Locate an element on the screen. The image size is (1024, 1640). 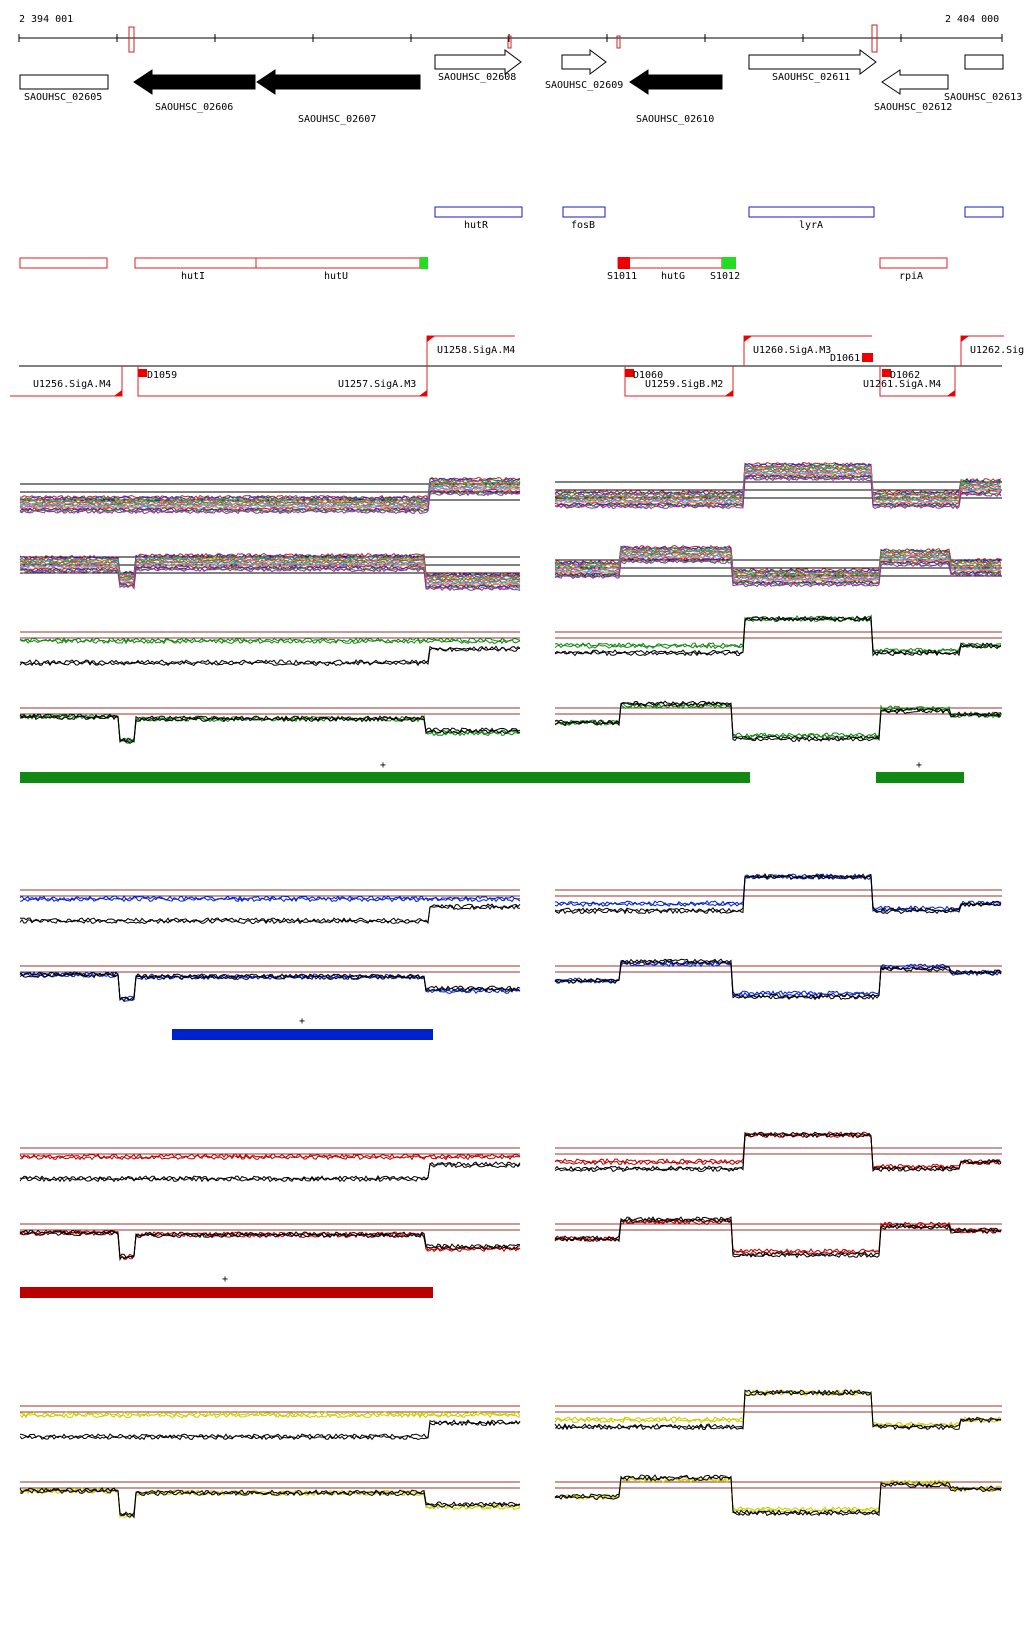
feature-label: U1256.SigA.M4 is located at coordinates (72, 384).